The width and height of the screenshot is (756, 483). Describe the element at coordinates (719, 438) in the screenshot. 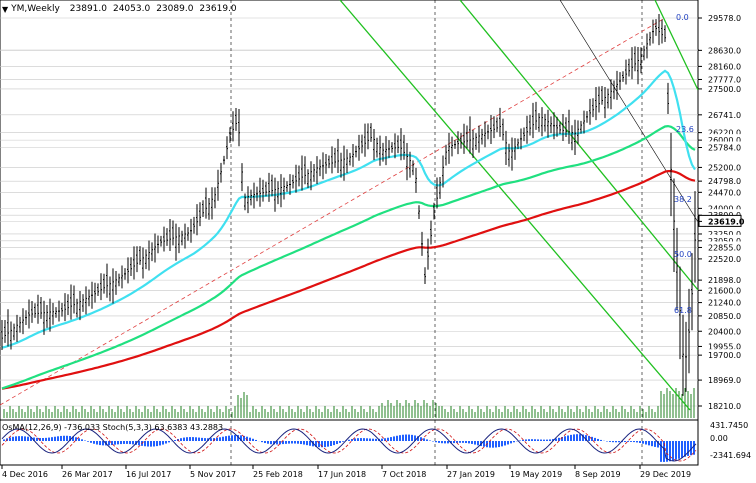

I see `oscillator-axis-label: 0.00` at that location.